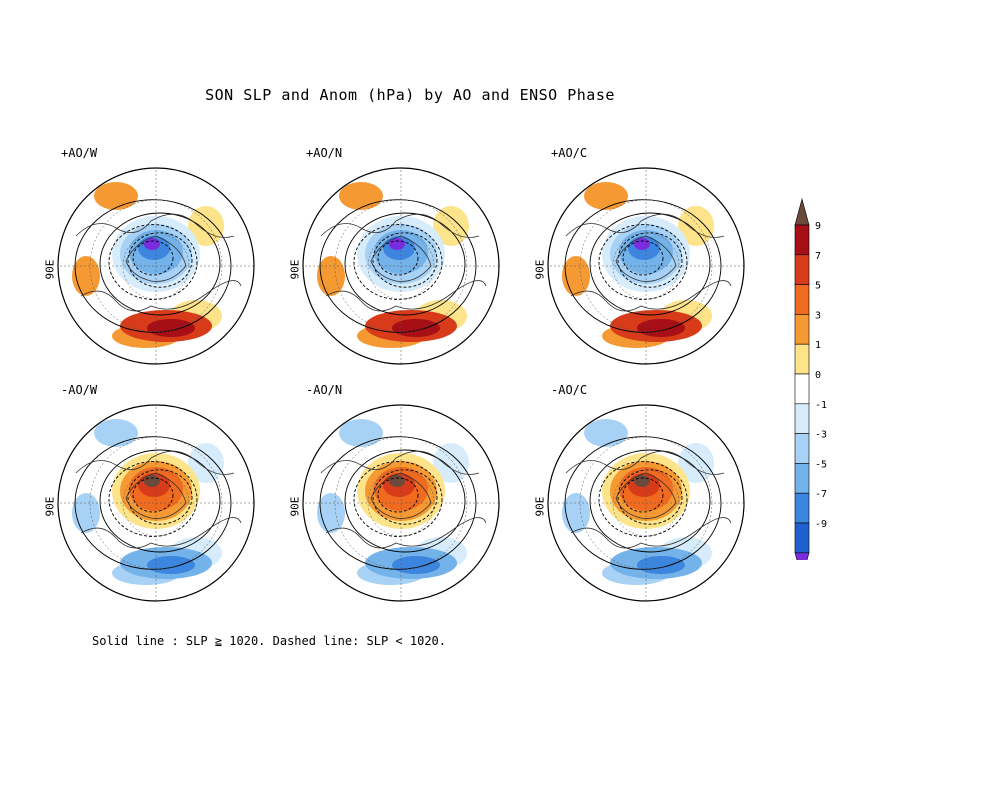 This screenshot has height=800, width=1000. I want to click on map-panel: -AO/C 90E, so click(639, 493).